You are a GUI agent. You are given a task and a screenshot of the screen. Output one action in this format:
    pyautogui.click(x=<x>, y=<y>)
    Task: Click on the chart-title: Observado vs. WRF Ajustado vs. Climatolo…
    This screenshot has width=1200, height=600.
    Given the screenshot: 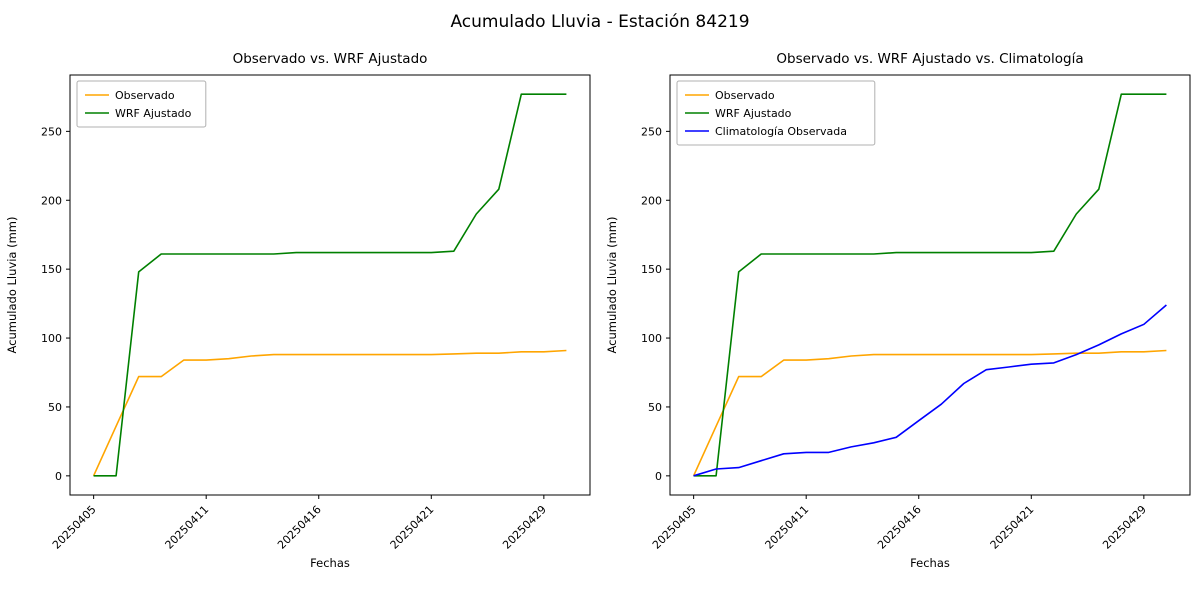 What is the action you would take?
    pyautogui.click(x=929, y=59)
    